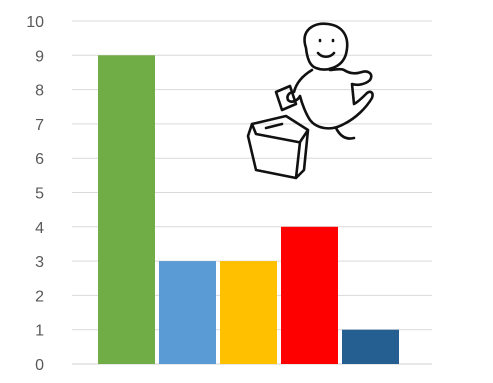  Describe the element at coordinates (39, 262) in the screenshot. I see `y-tick-label: 3` at that location.